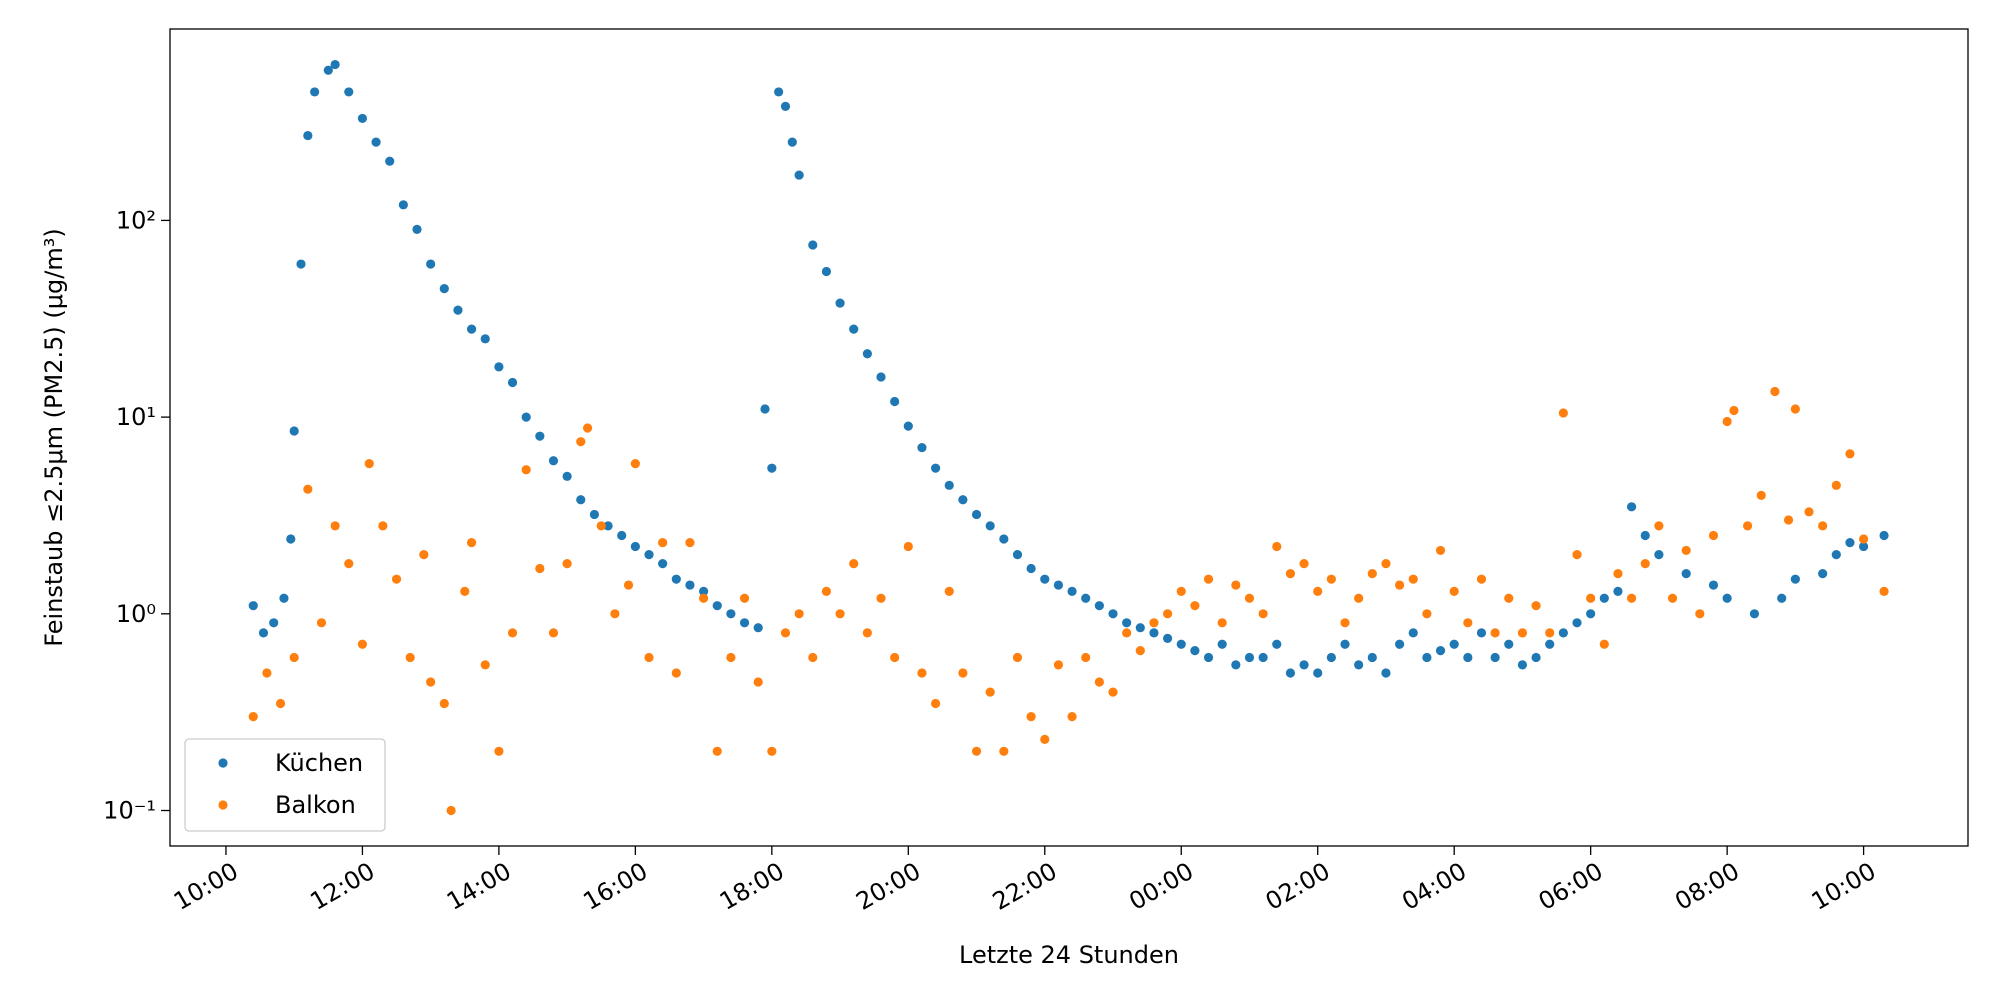  Describe the element at coordinates (136, 417) in the screenshot. I see `y-tick-label: 10¹` at that location.